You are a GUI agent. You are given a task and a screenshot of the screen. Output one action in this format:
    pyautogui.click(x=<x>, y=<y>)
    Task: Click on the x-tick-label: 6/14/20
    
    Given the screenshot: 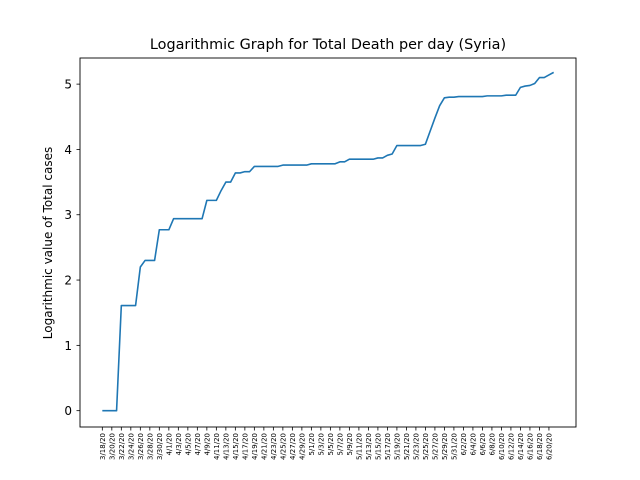 What is the action you would take?
    pyautogui.click(x=521, y=446)
    